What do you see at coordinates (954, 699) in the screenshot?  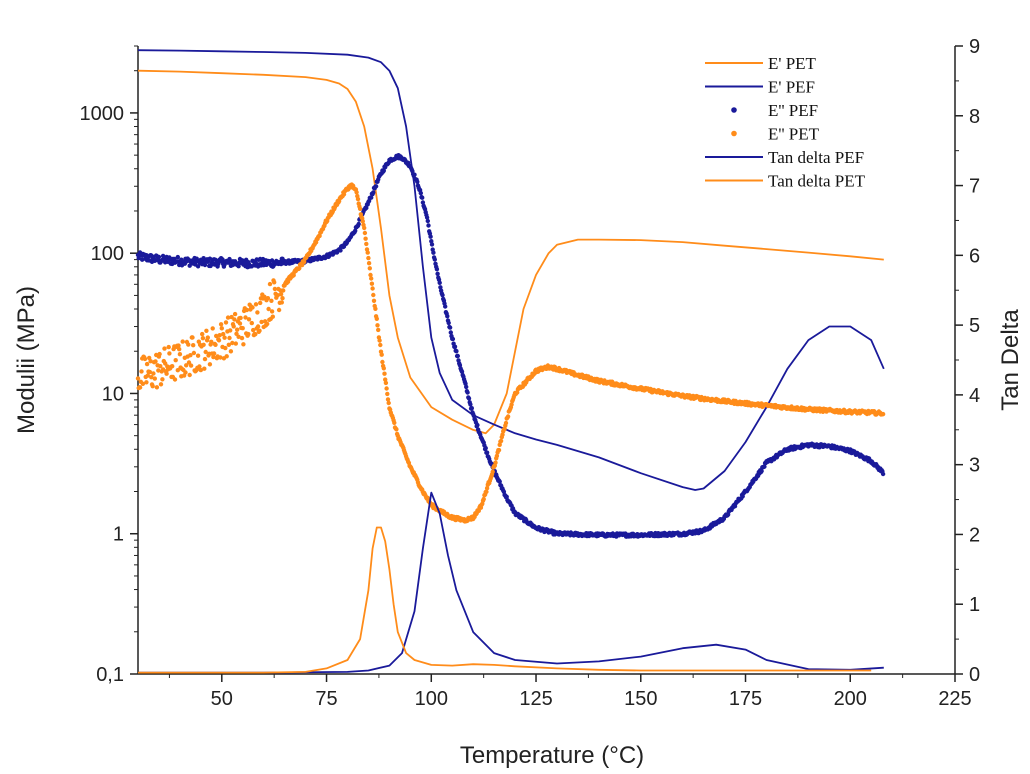 I see `x-tick-label: 225` at bounding box center [954, 699].